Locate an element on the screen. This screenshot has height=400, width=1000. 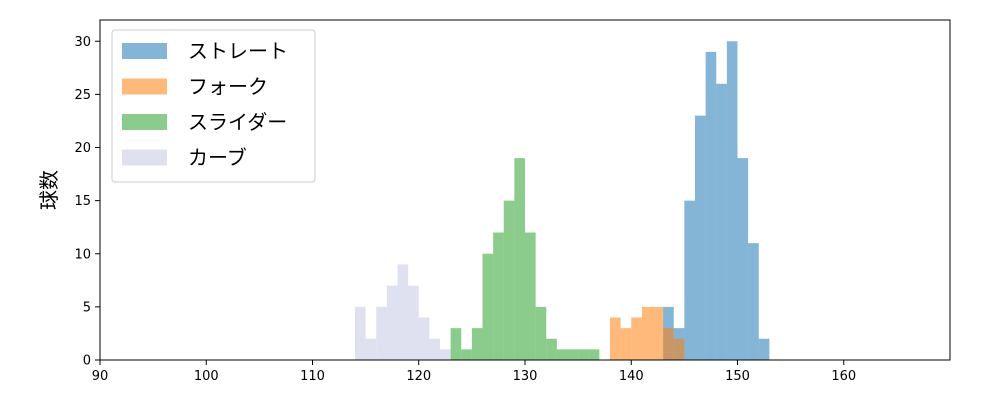
y-tick-label: 5 is located at coordinates (87, 307).